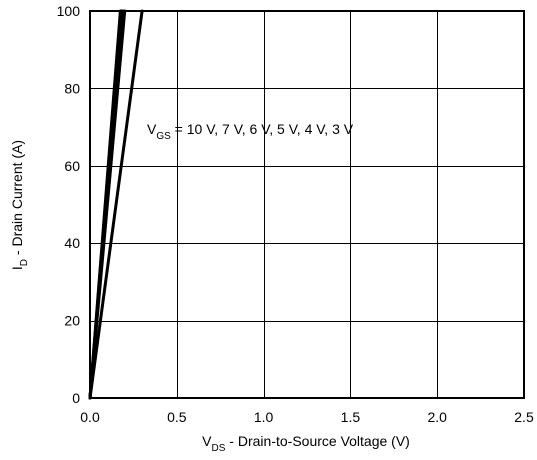 This screenshot has width=537, height=460. I want to click on y-tick-label: 40, so click(72, 243).